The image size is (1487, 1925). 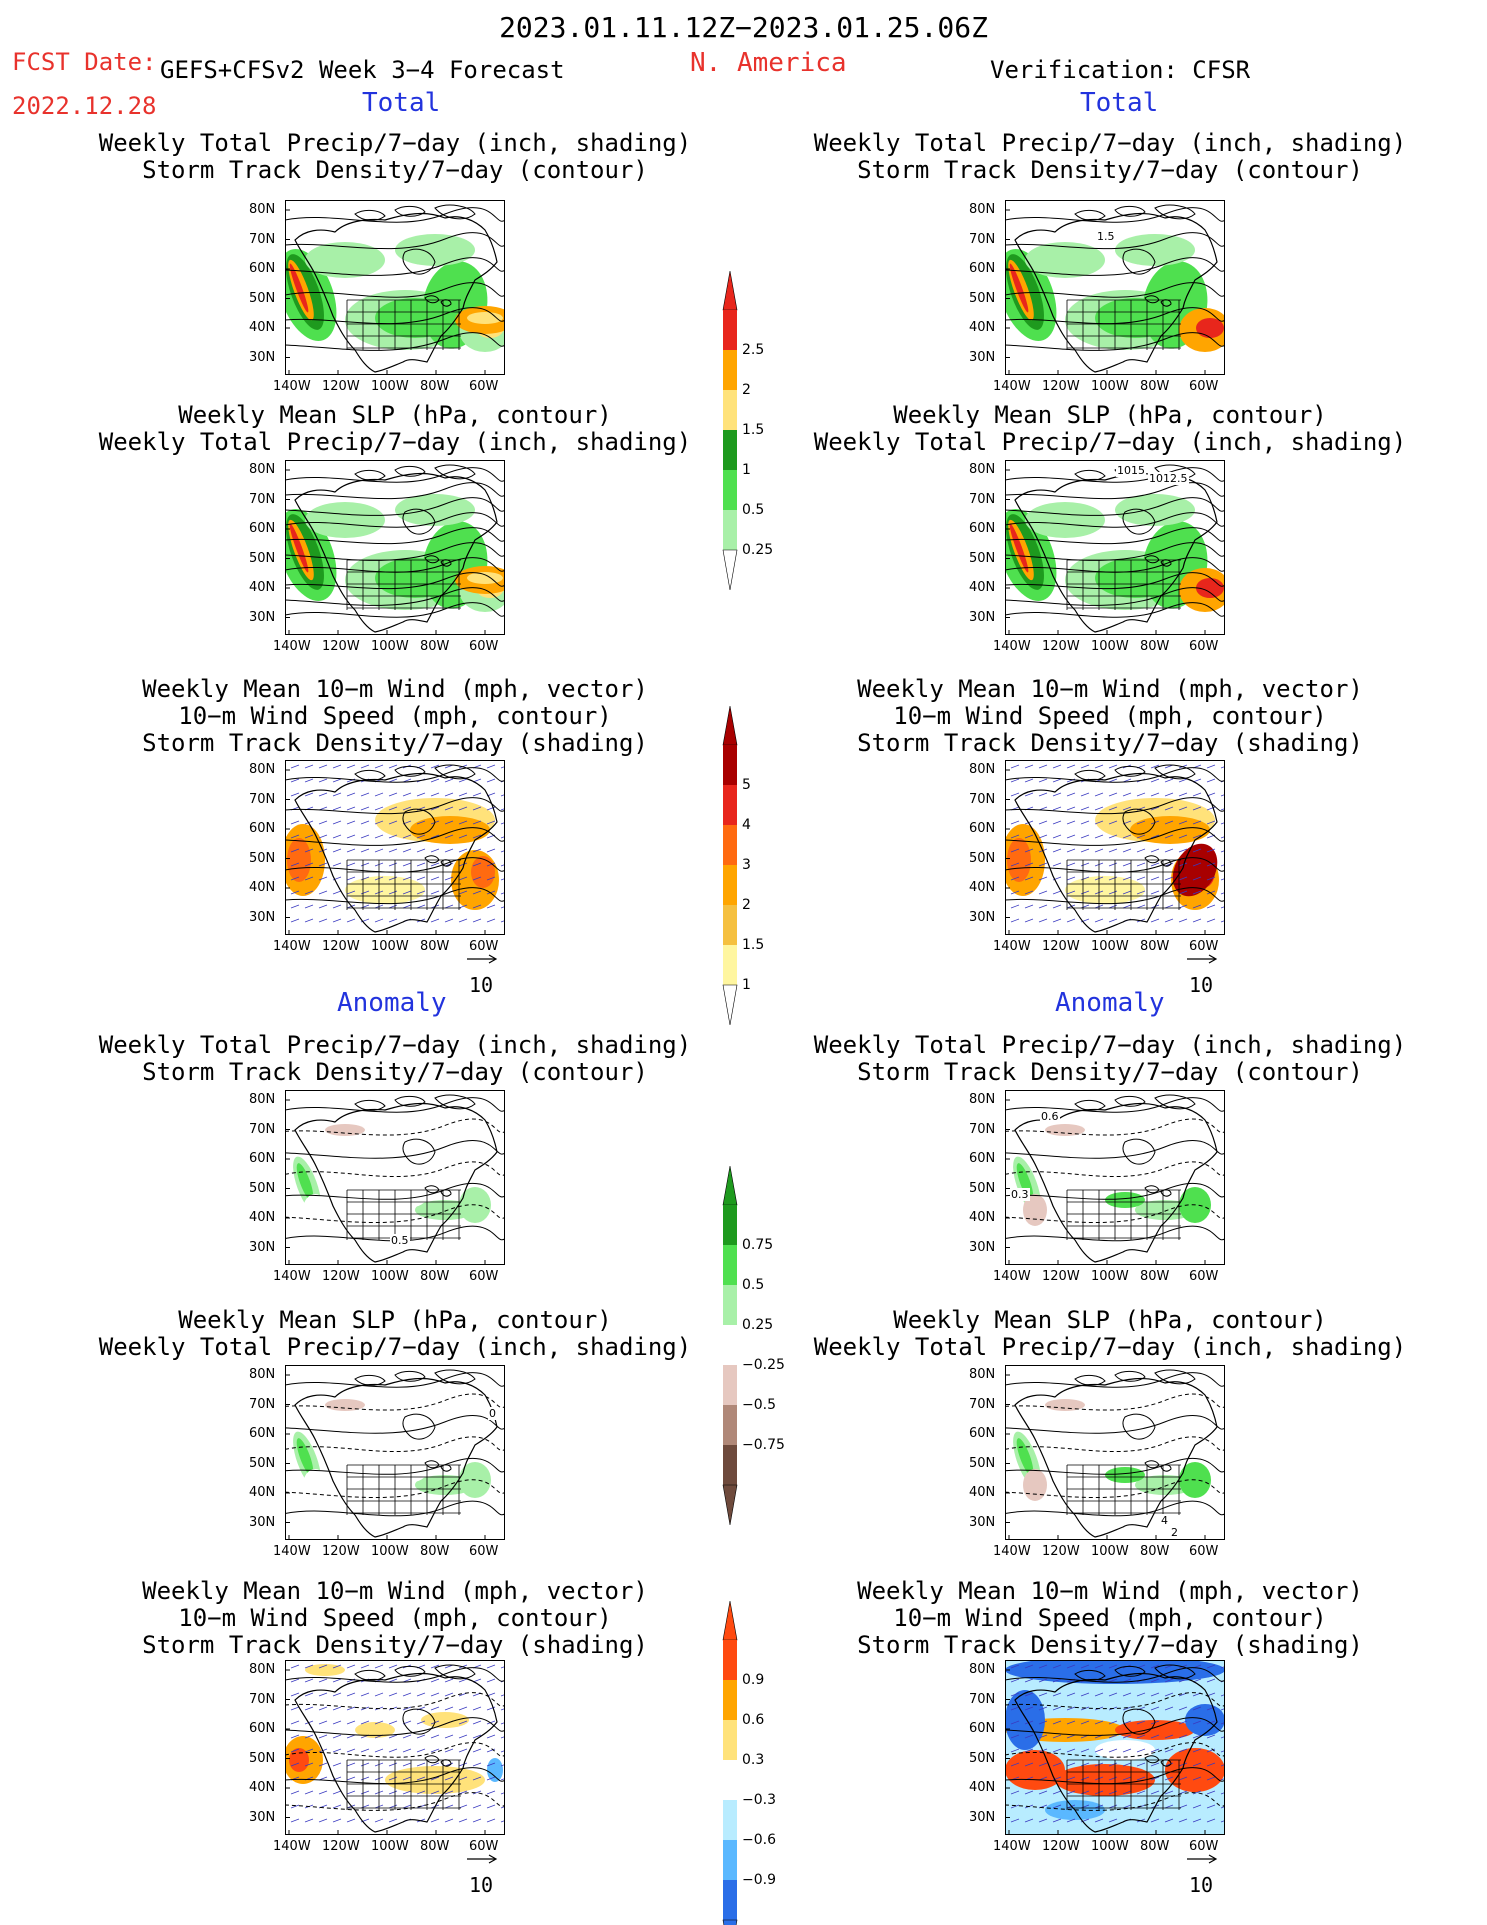 I want to click on panel-12-lon-label: 100W, so click(x=1110, y=1846).